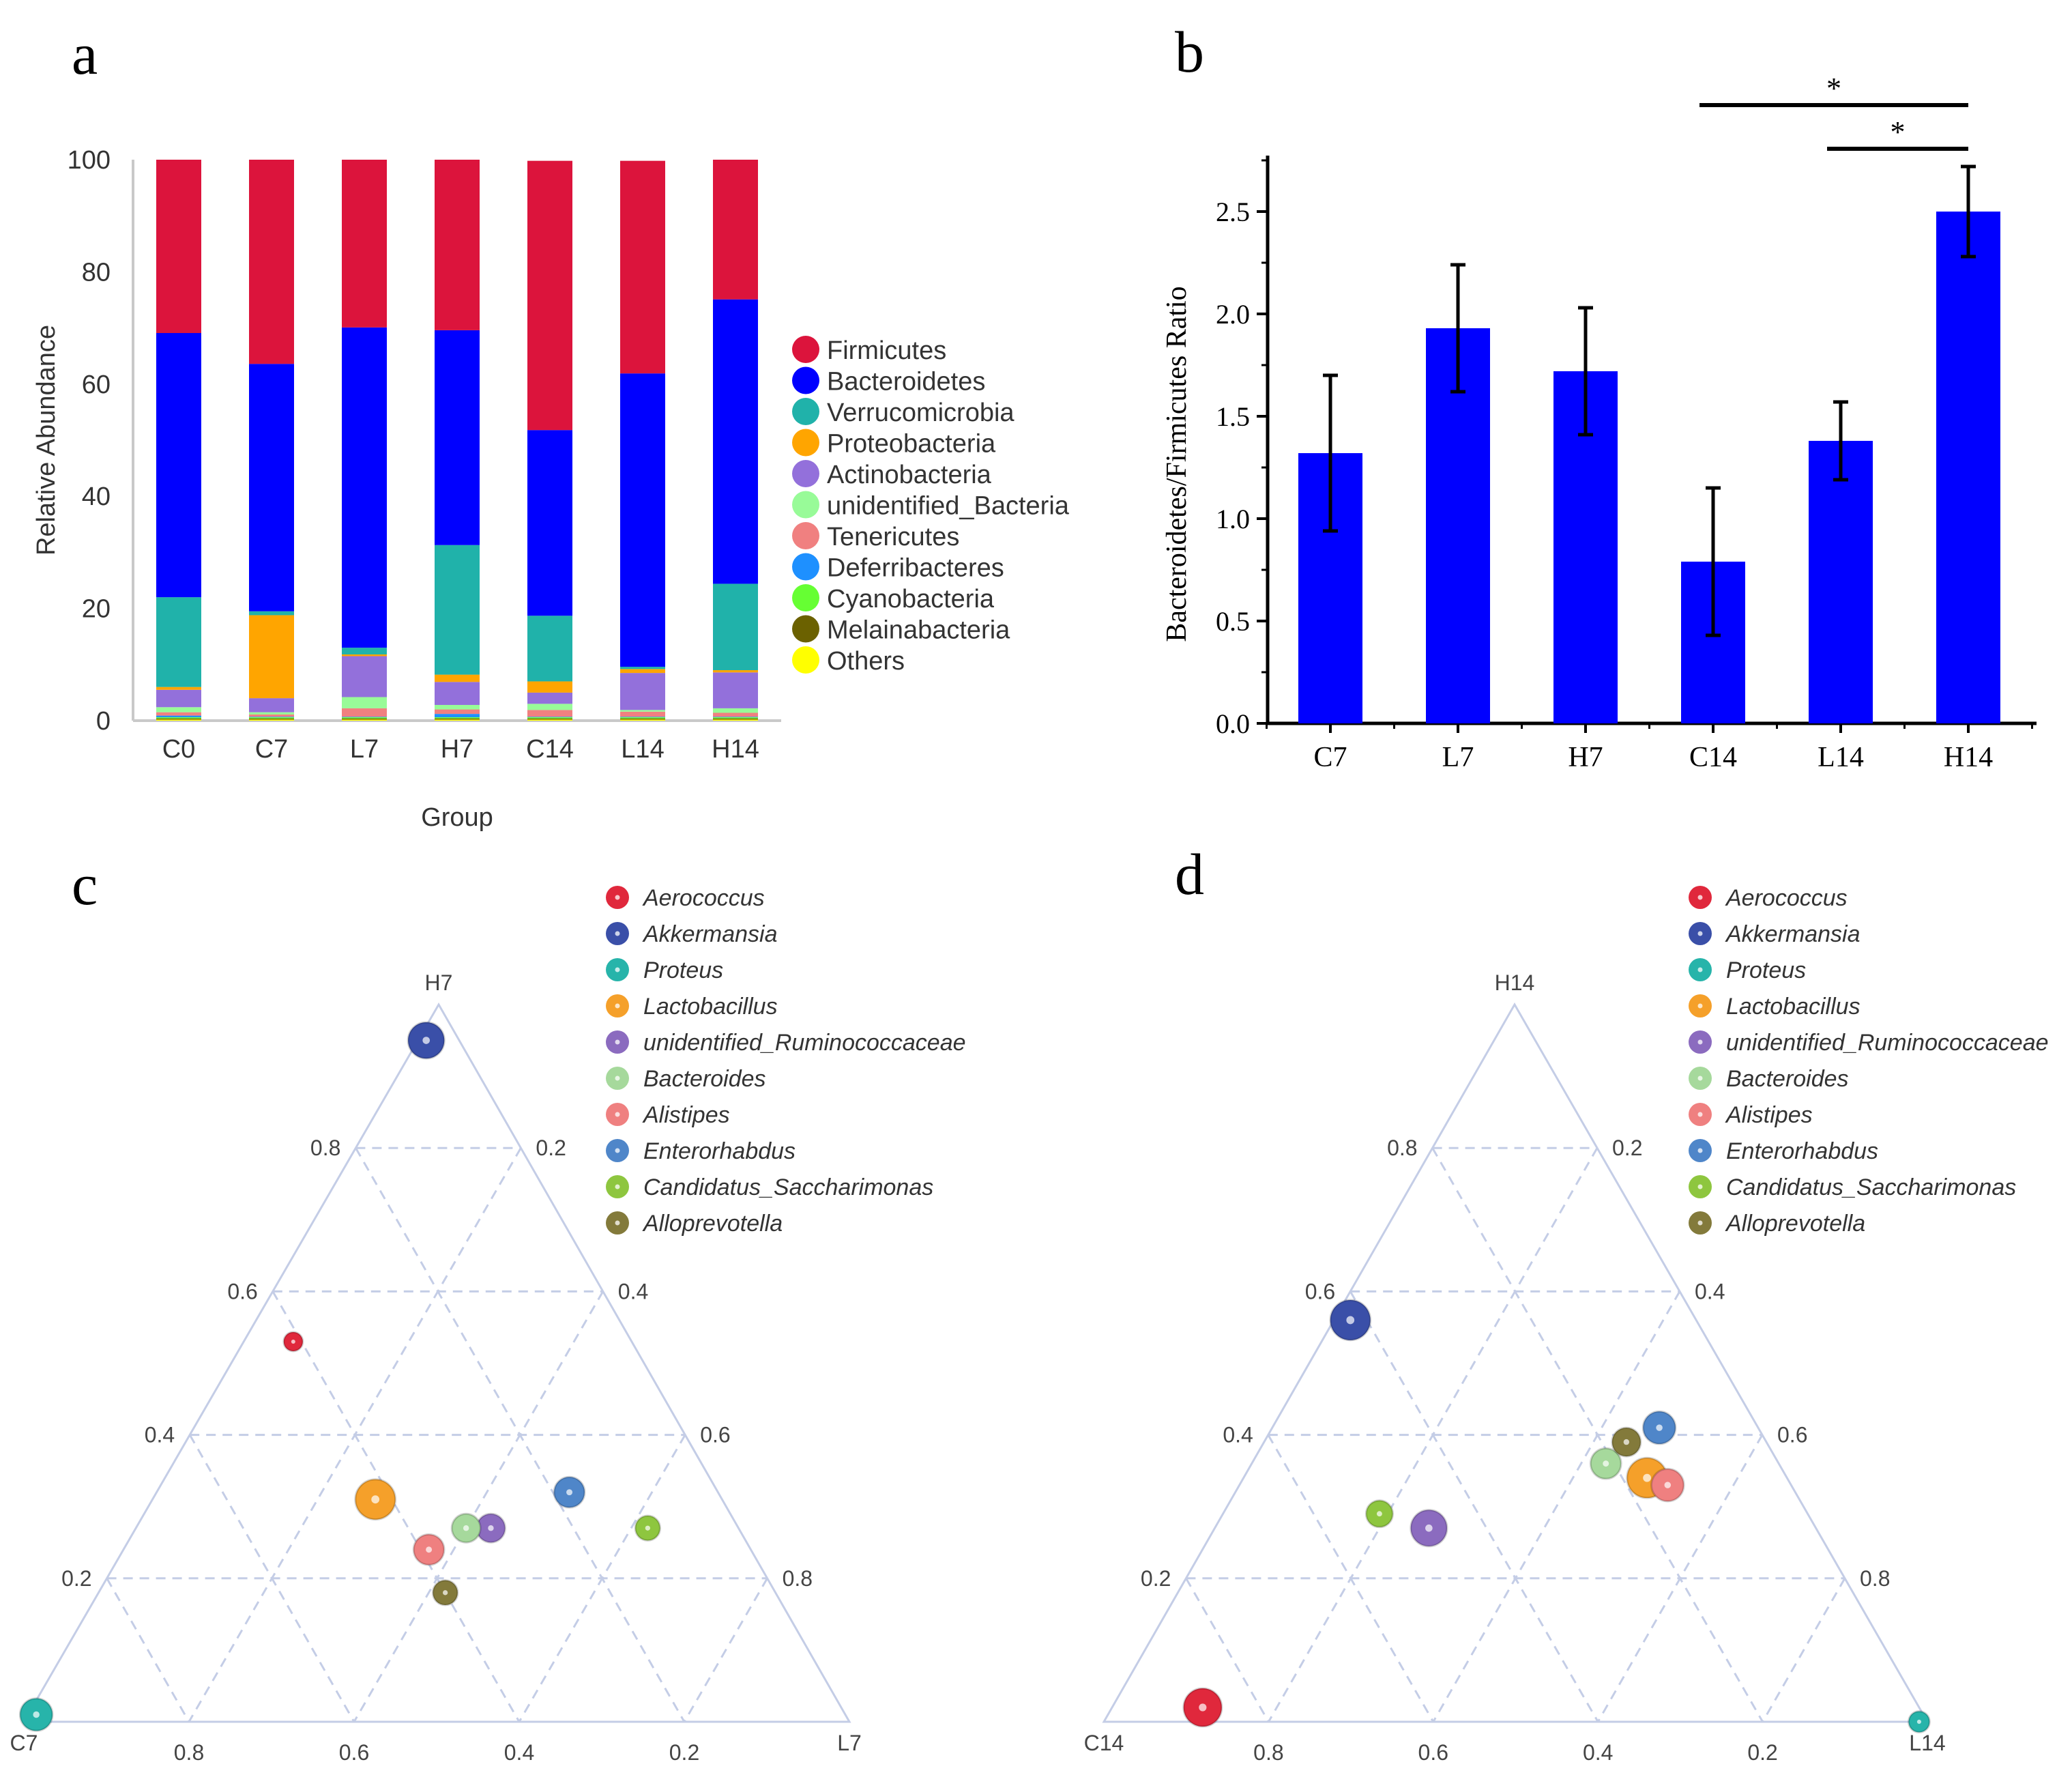  What do you see at coordinates (735, 710) in the screenshot?
I see `chart-a-bar-h14-unidentified-bacteria` at bounding box center [735, 710].